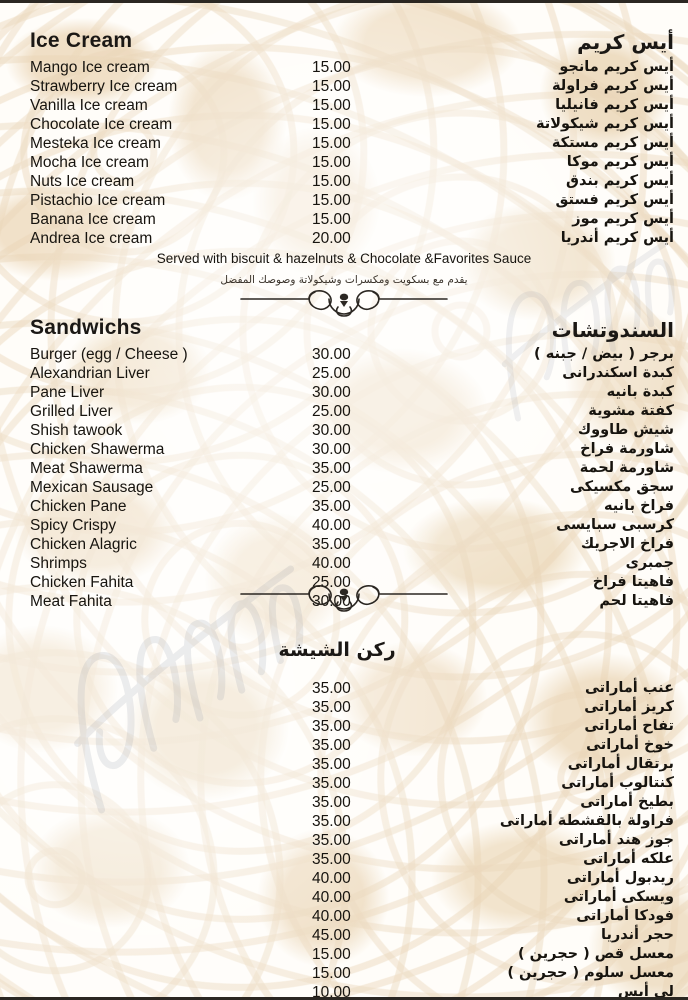  What do you see at coordinates (344, 487) in the screenshot?
I see `menu-item-row: Mexican Sausage 25.00 سجق مكسيكى` at bounding box center [344, 487].